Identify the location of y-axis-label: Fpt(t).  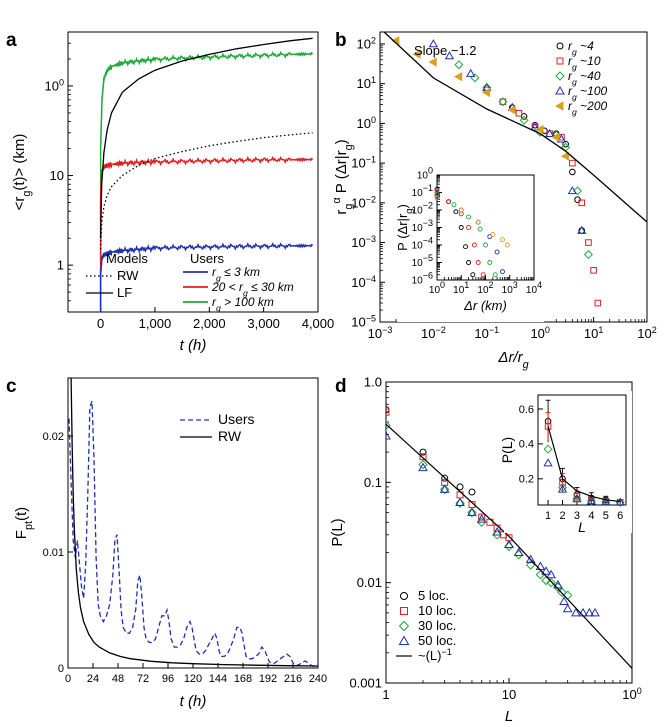
(24, 523).